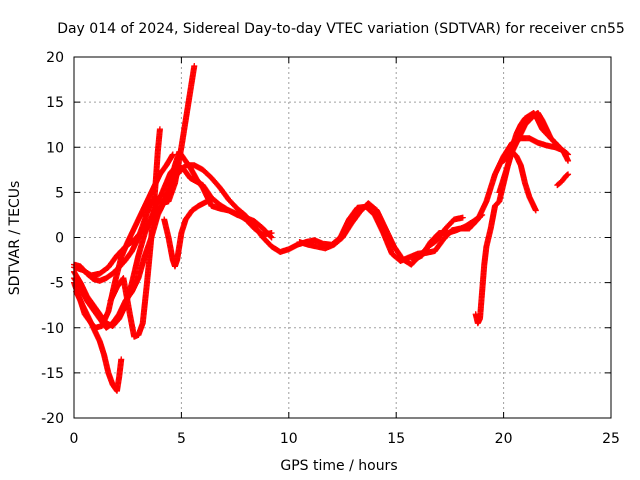  What do you see at coordinates (55, 103) in the screenshot?
I see `y-tick-label: 15` at bounding box center [55, 103].